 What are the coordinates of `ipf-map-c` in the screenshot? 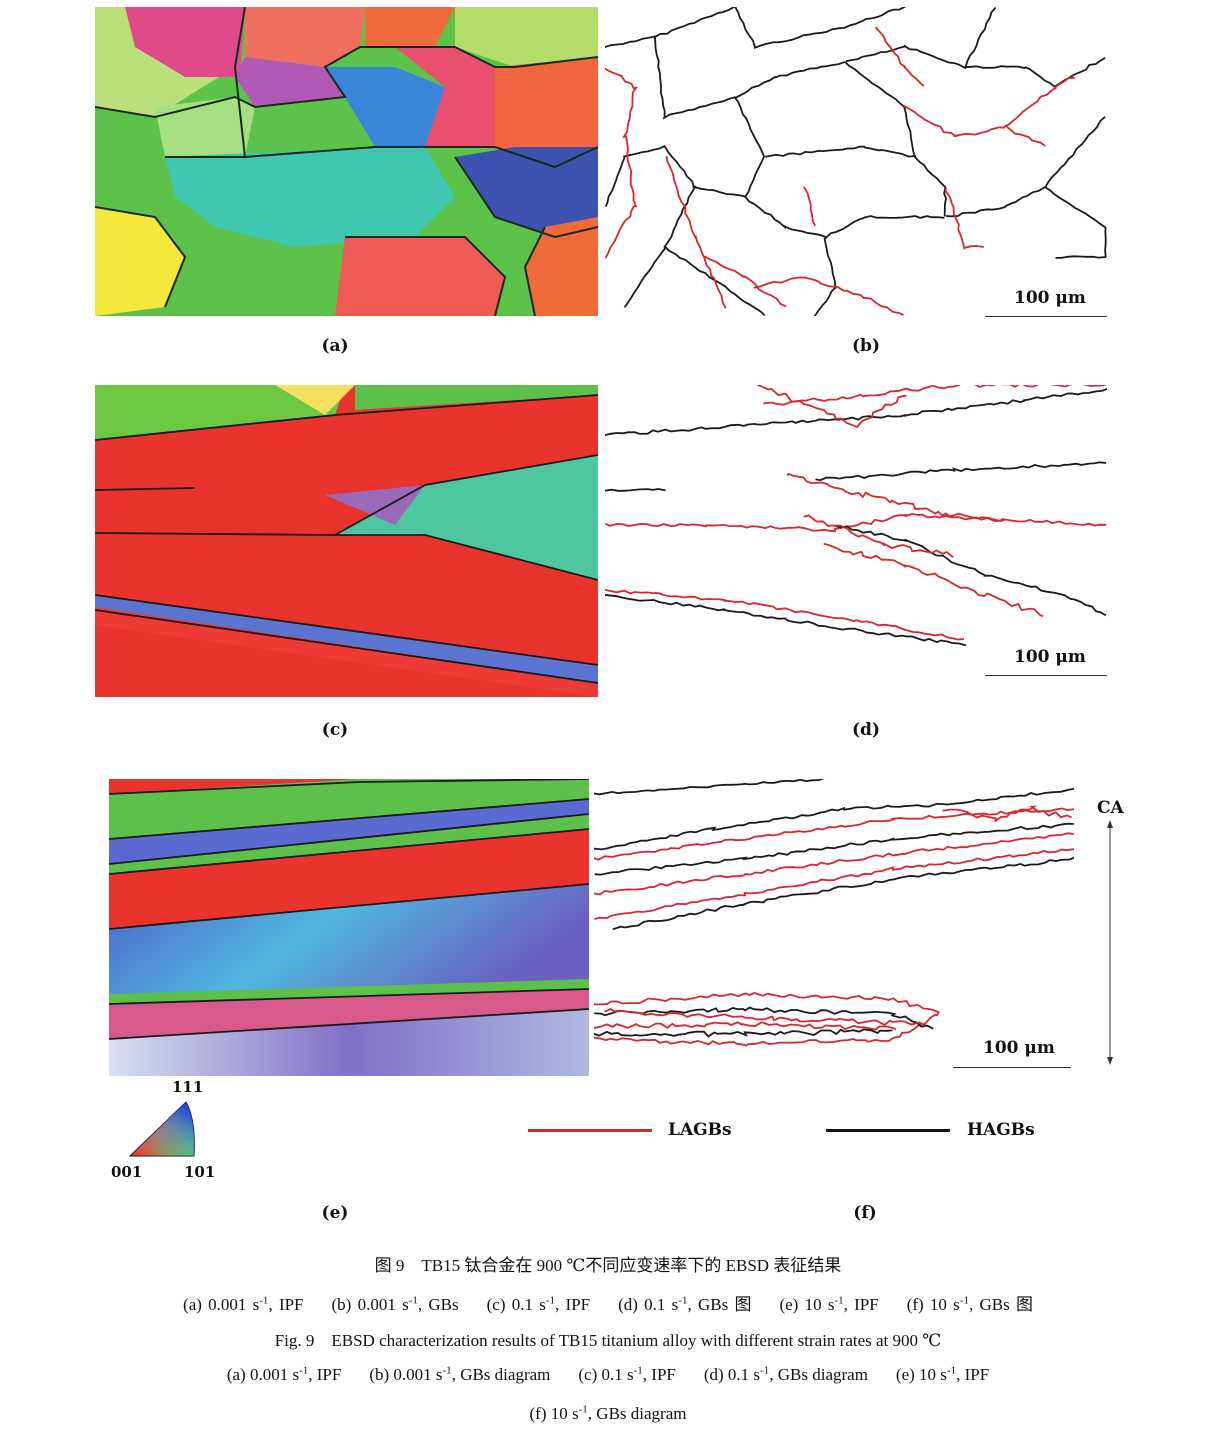 It's located at (346, 541).